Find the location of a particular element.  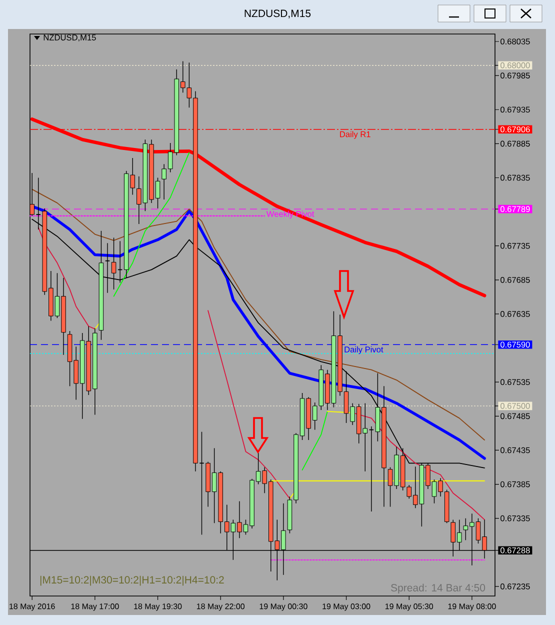

y-tick-label: 0.67985 is located at coordinates (515, 75).